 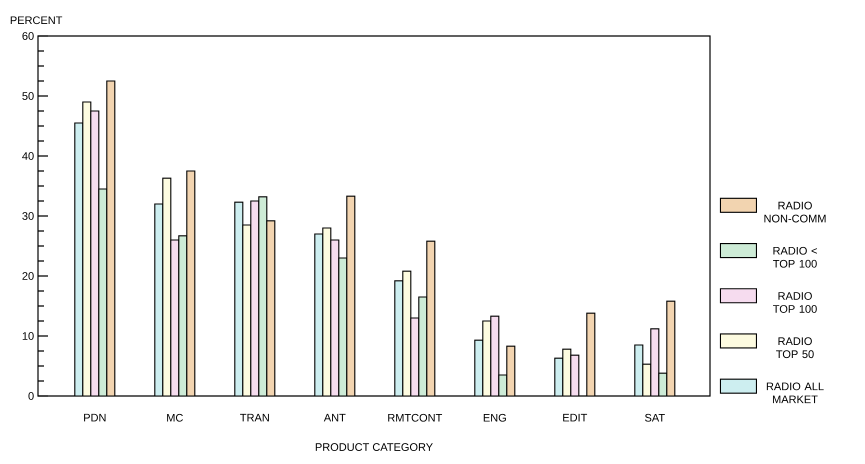 I want to click on legend-label: RADIO < TOP 100, so click(x=795, y=257).